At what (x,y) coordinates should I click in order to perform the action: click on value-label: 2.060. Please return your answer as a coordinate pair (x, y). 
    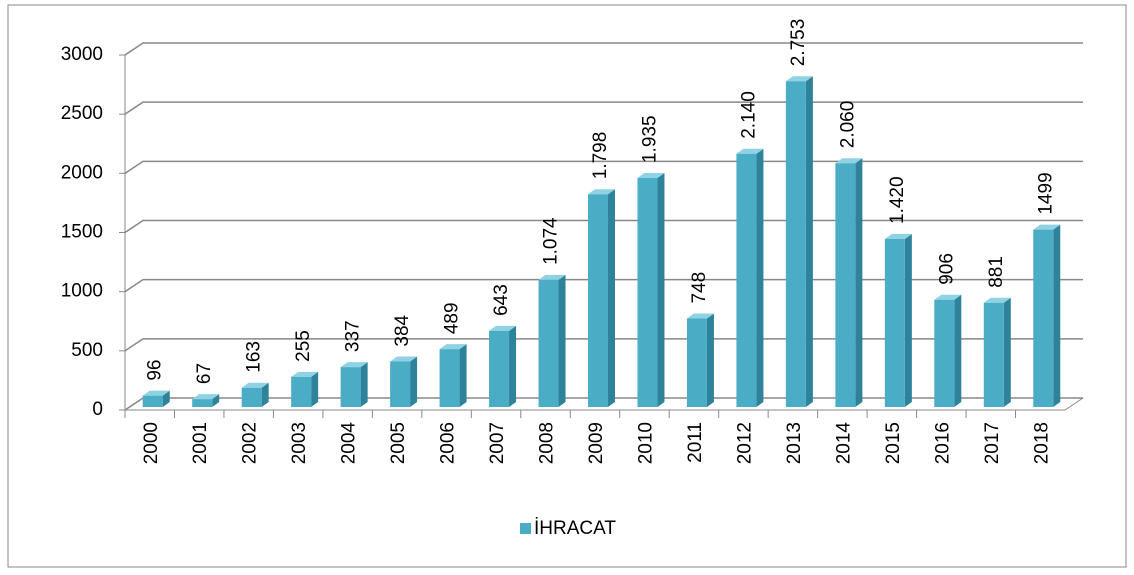
    Looking at the image, I should click on (847, 125).